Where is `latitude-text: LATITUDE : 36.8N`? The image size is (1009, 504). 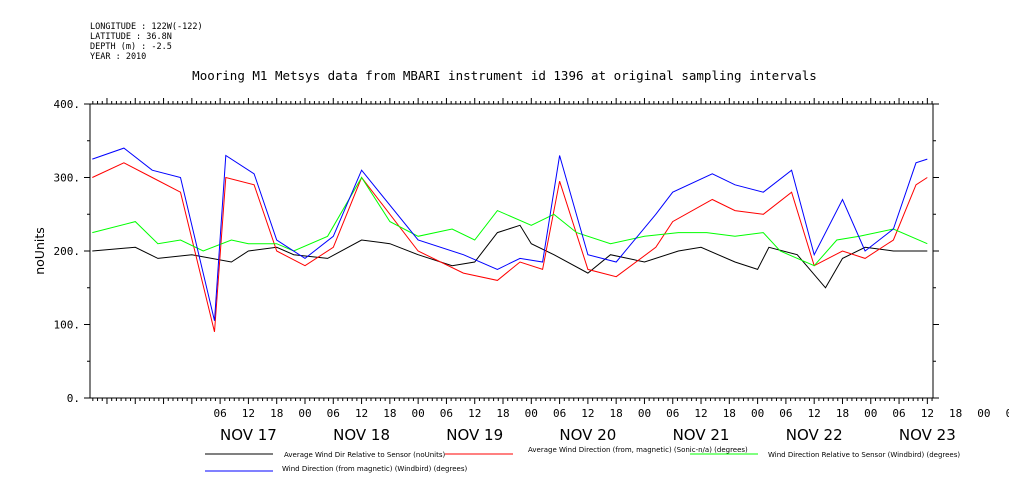
latitude-text: LATITUDE : 36.8N is located at coordinates (131, 37).